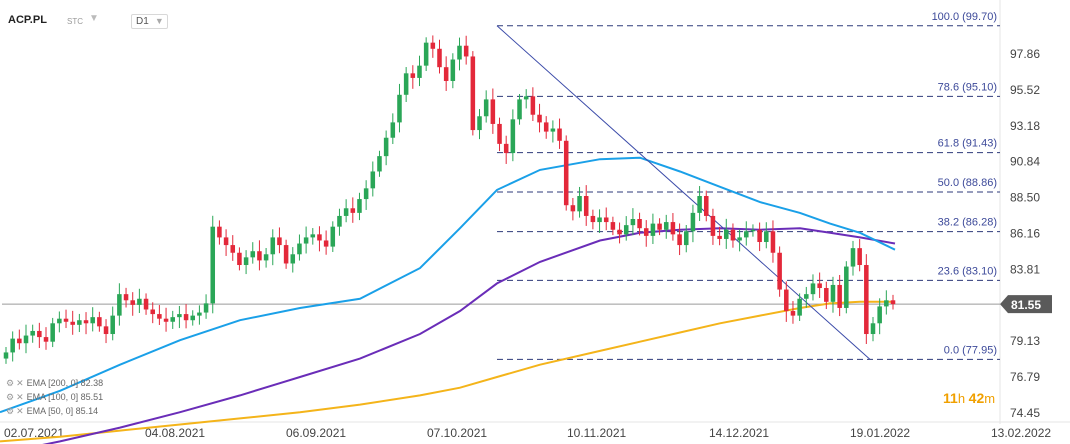 This screenshot has width=1070, height=444. I want to click on fib-level-label: 0.0 (77.95), so click(970, 350).